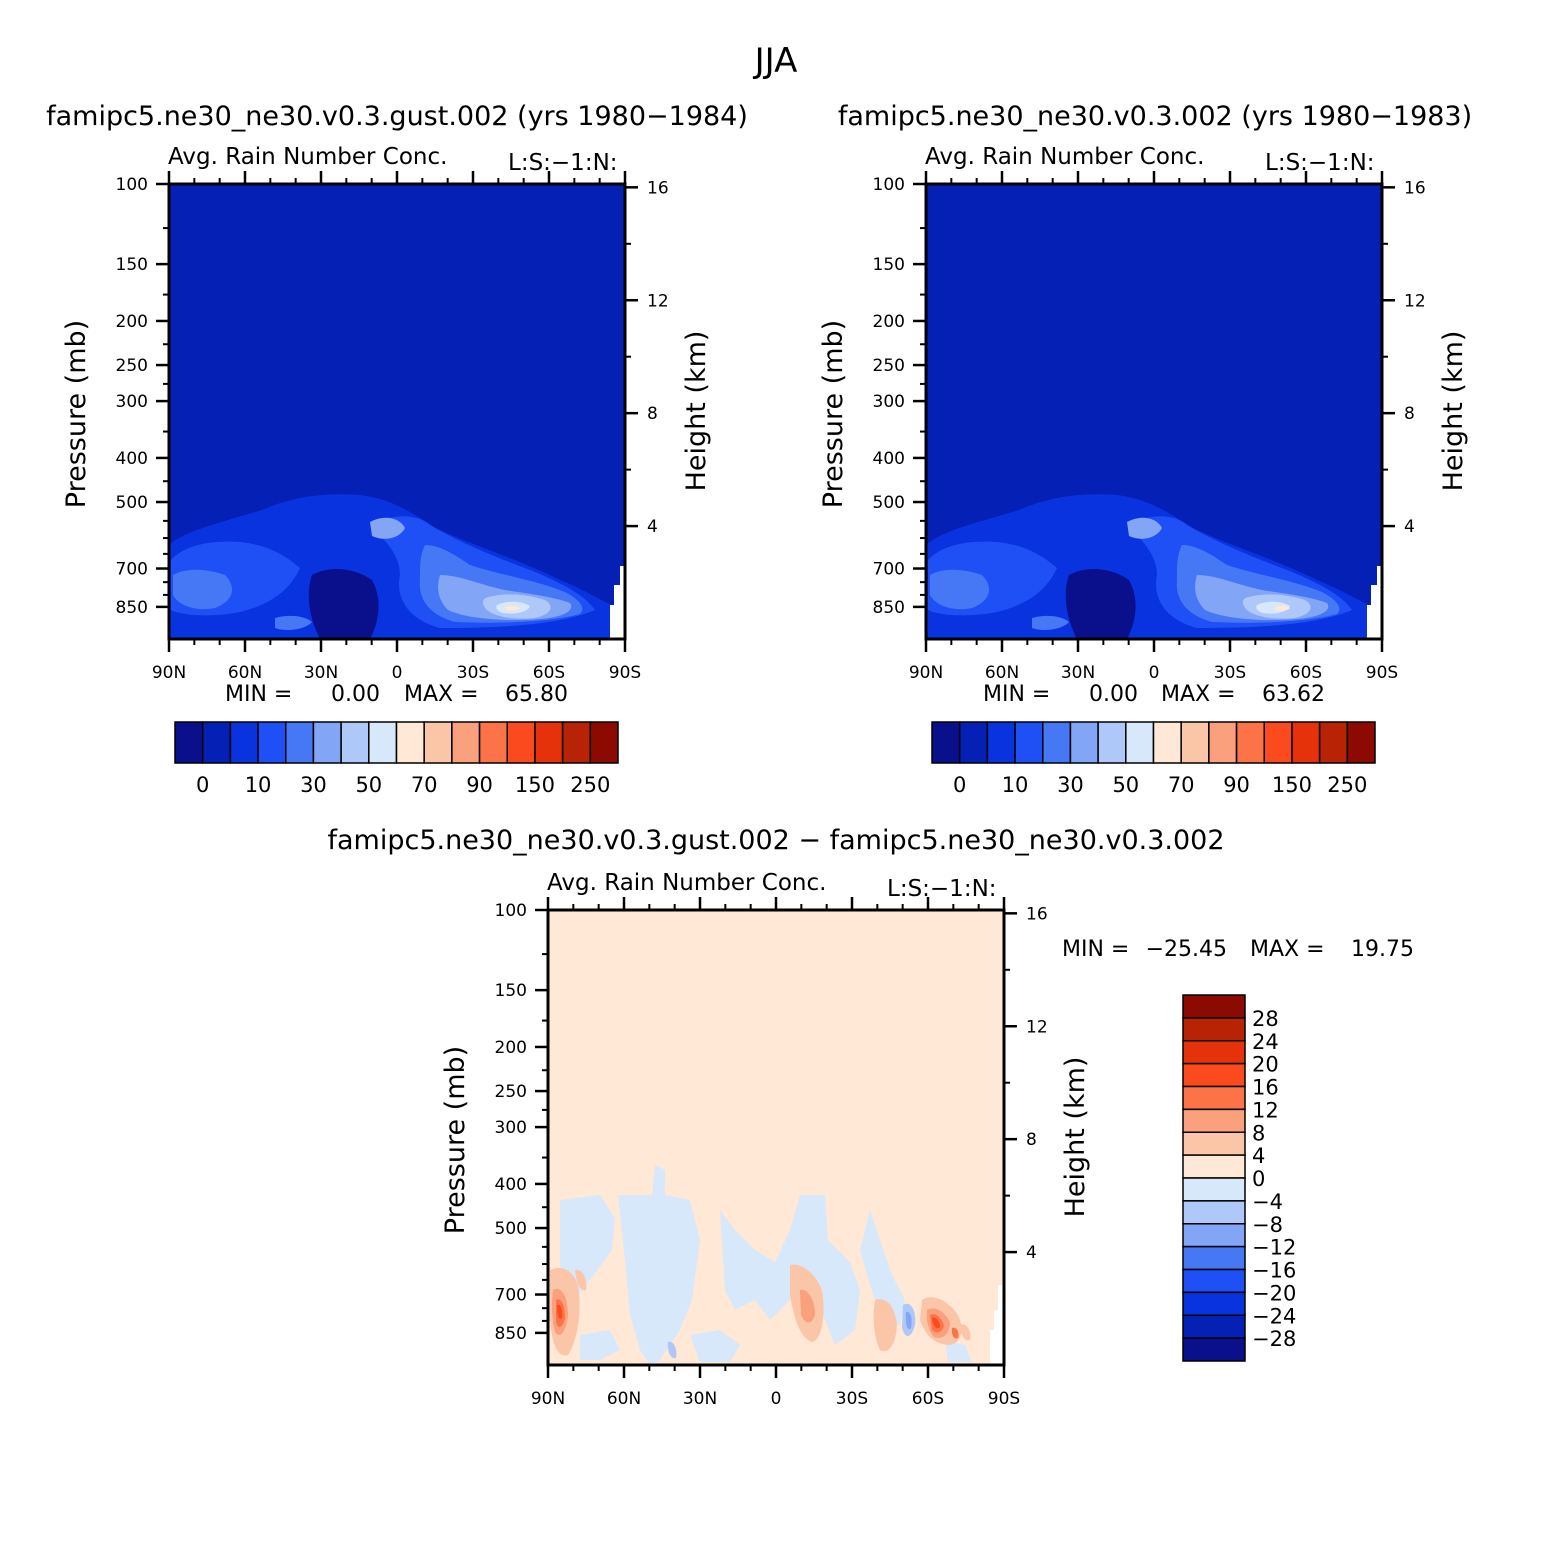 The image size is (1552, 1552). What do you see at coordinates (889, 185) in the screenshot?
I see `y-tick-label: 100` at bounding box center [889, 185].